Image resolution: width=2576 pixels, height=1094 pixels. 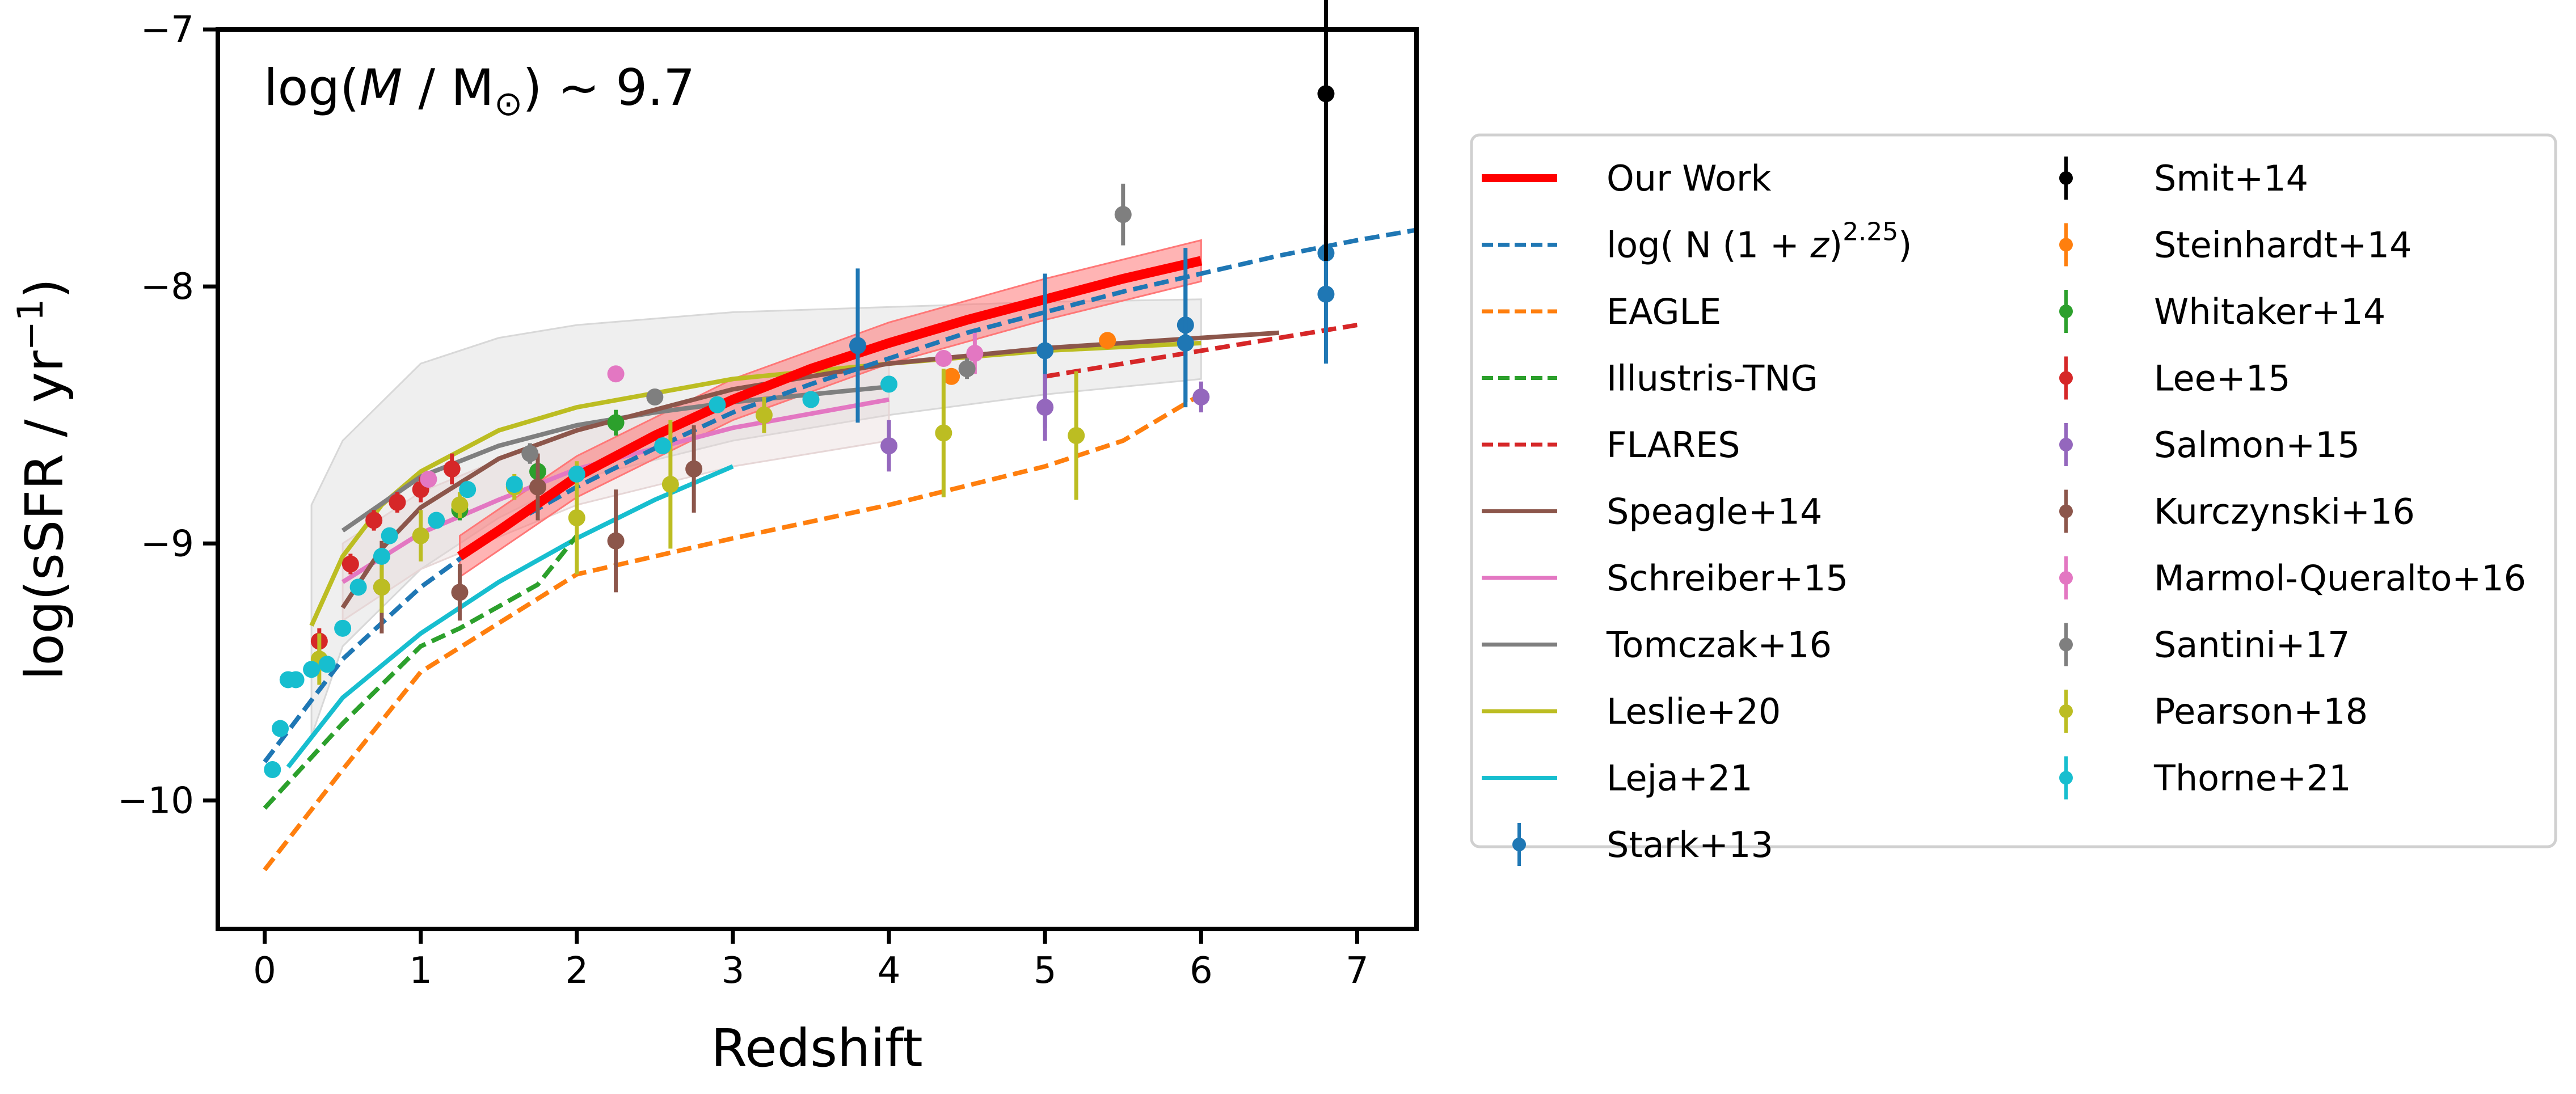 I want to click on annotation-sub: ⊙, so click(x=508, y=104).